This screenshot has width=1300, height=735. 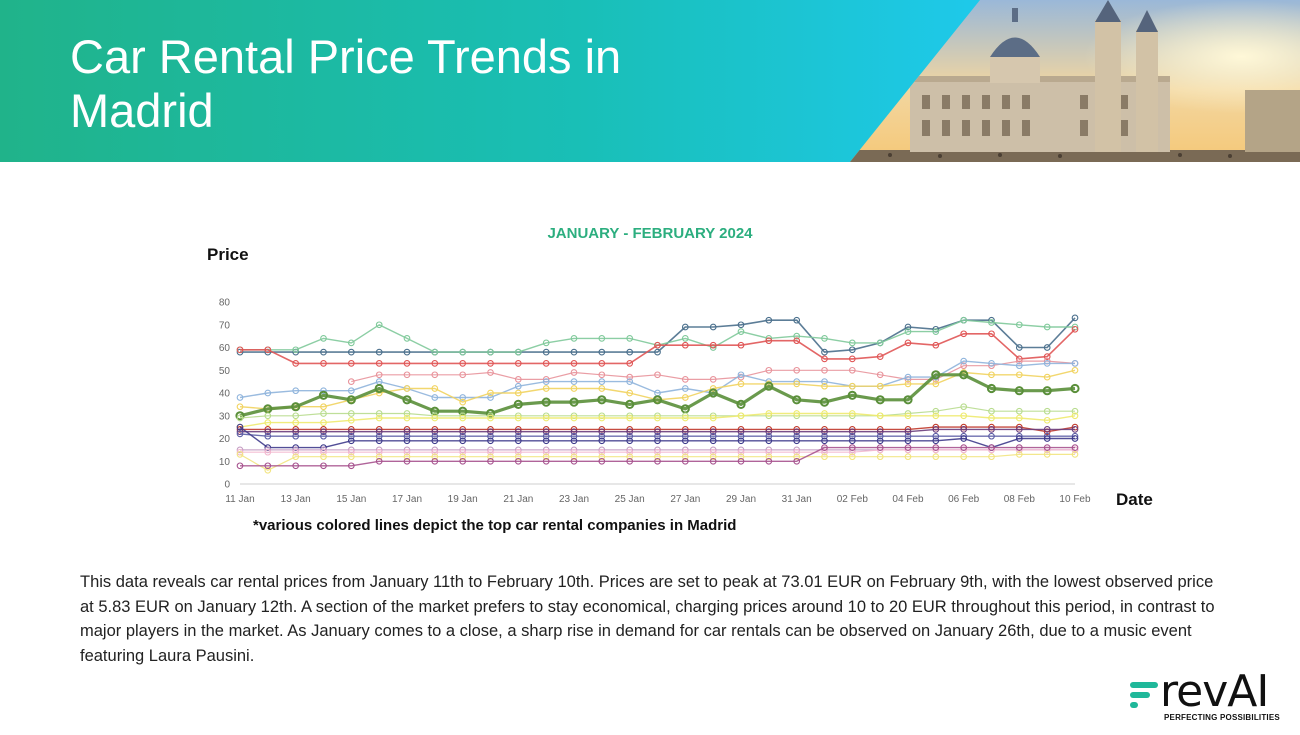 I want to click on y-tick-label: 80, so click(x=225, y=303).